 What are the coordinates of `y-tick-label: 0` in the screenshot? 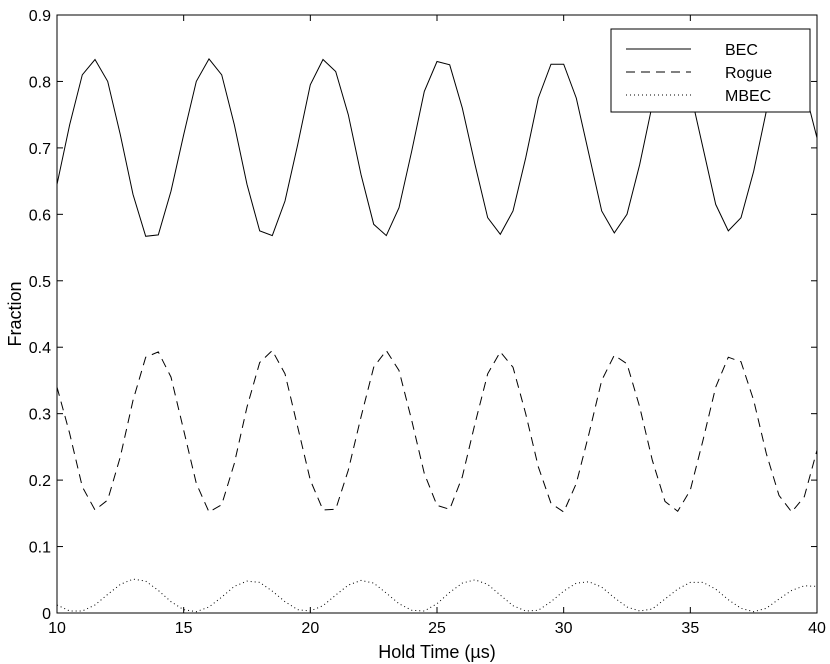 It's located at (46, 614).